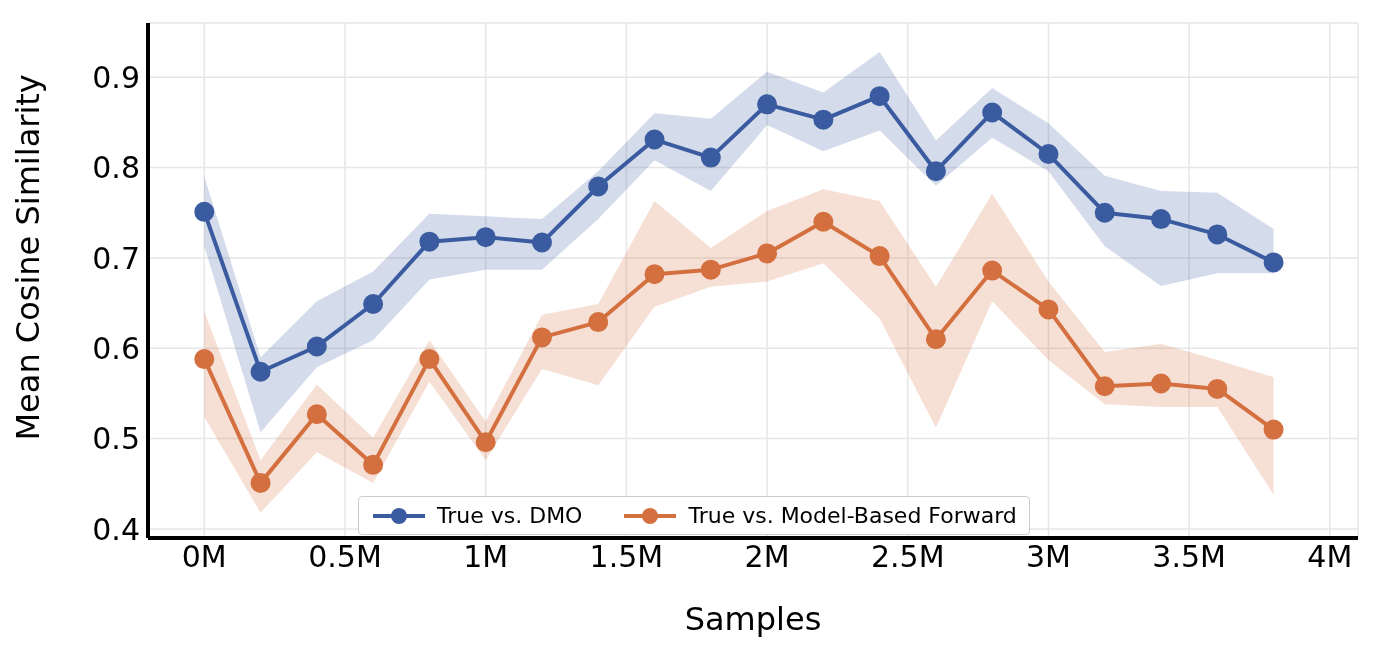 The height and width of the screenshot is (665, 1376). Describe the element at coordinates (852, 515) in the screenshot. I see `legend-label: True vs. Model-Based Forward` at that location.